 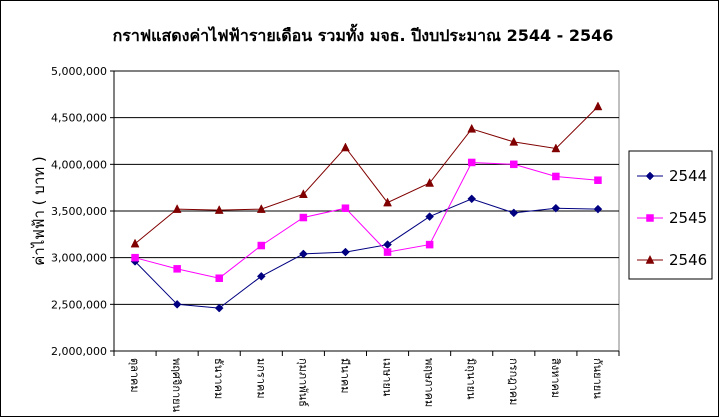 I want to click on y-tick-label: 5,000,000, so click(x=79, y=71).